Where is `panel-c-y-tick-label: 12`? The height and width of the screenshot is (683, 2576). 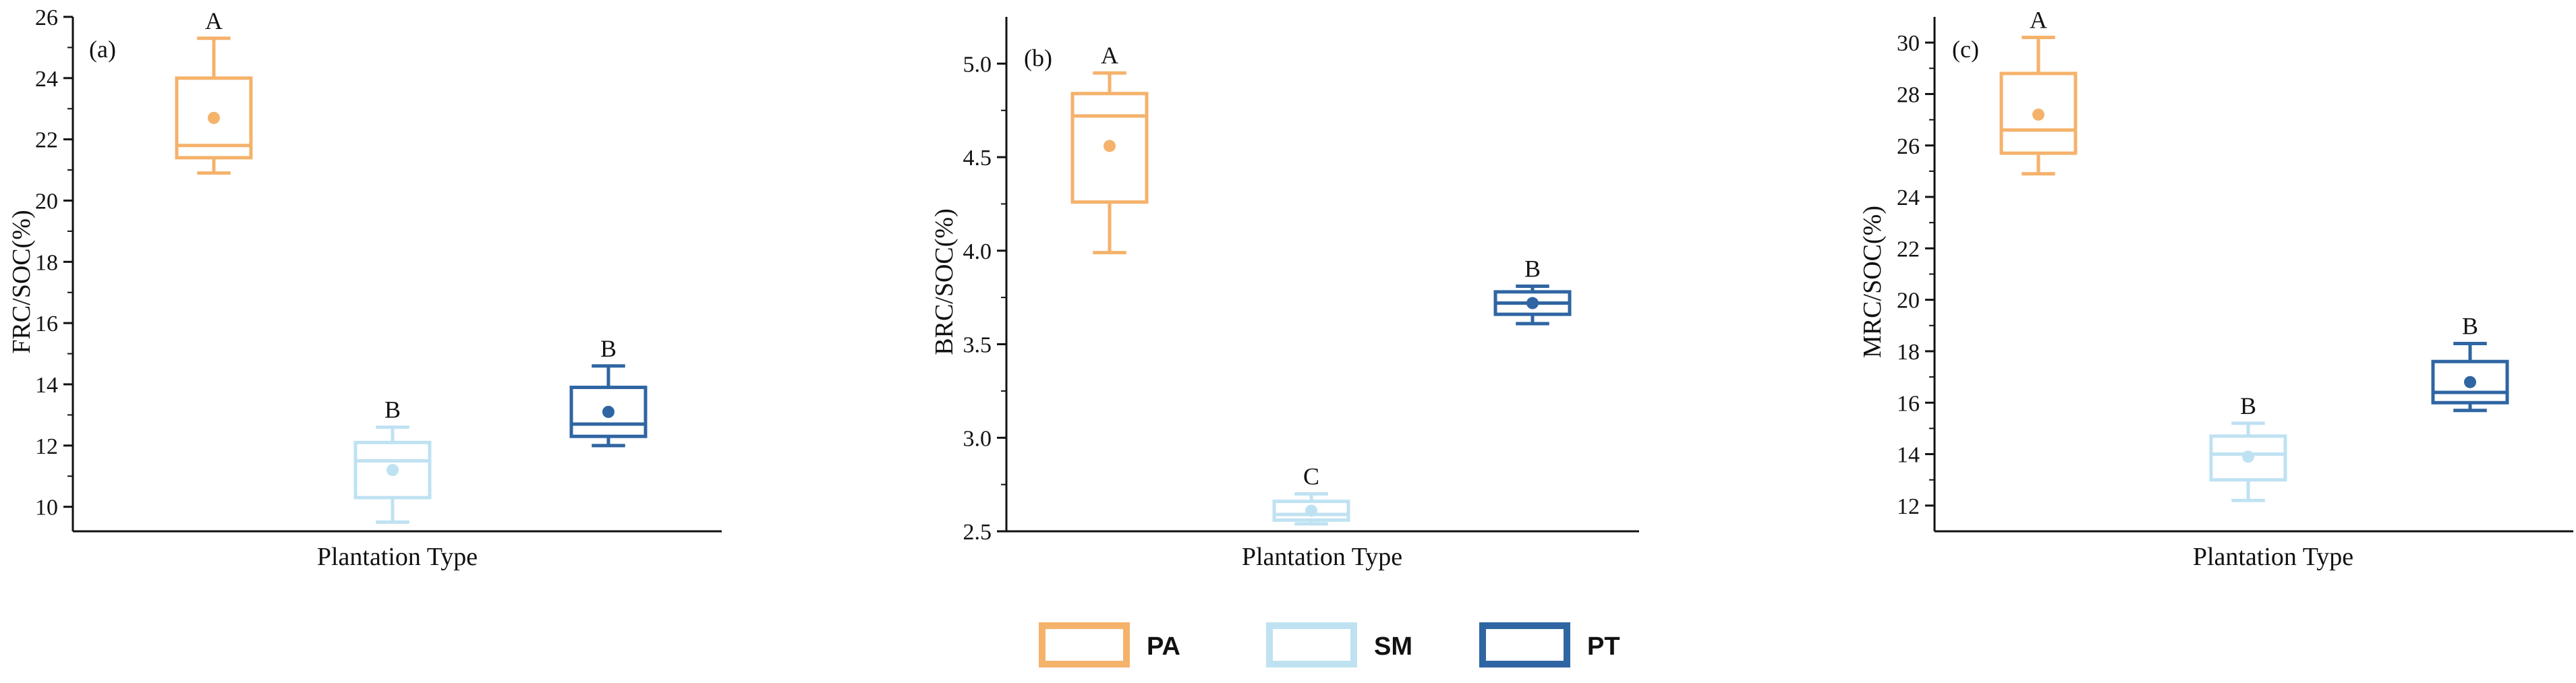 panel-c-y-tick-label: 12 is located at coordinates (1908, 507).